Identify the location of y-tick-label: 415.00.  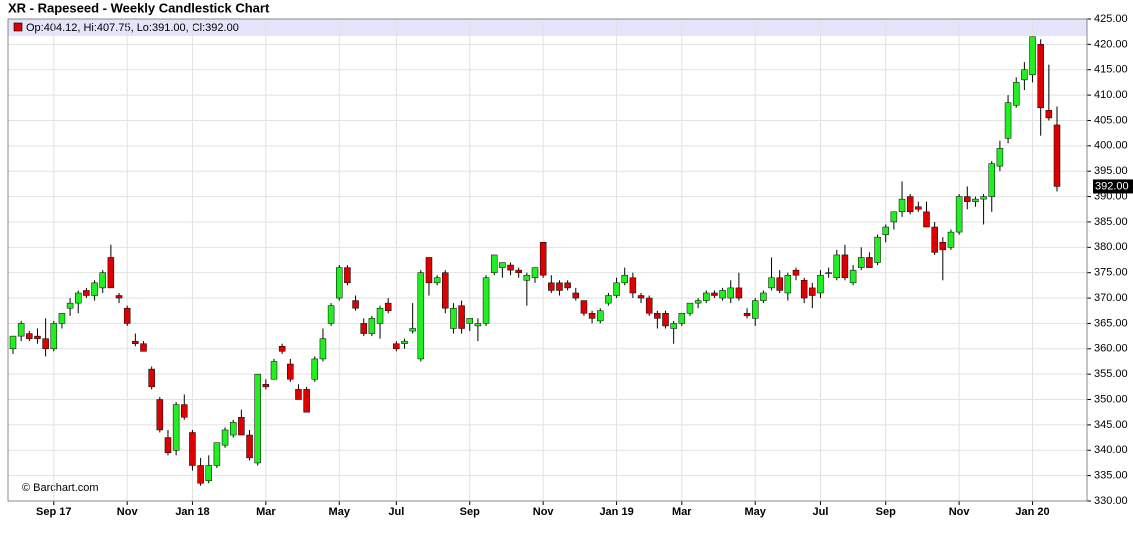
(1111, 70).